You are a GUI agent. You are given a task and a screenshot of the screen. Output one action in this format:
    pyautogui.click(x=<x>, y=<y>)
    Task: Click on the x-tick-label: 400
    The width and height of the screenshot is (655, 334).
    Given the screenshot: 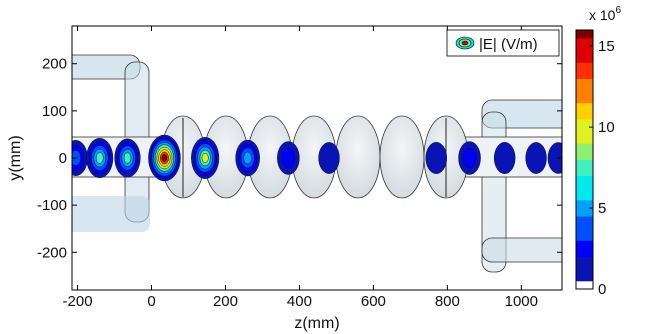 What is the action you would take?
    pyautogui.click(x=299, y=301)
    